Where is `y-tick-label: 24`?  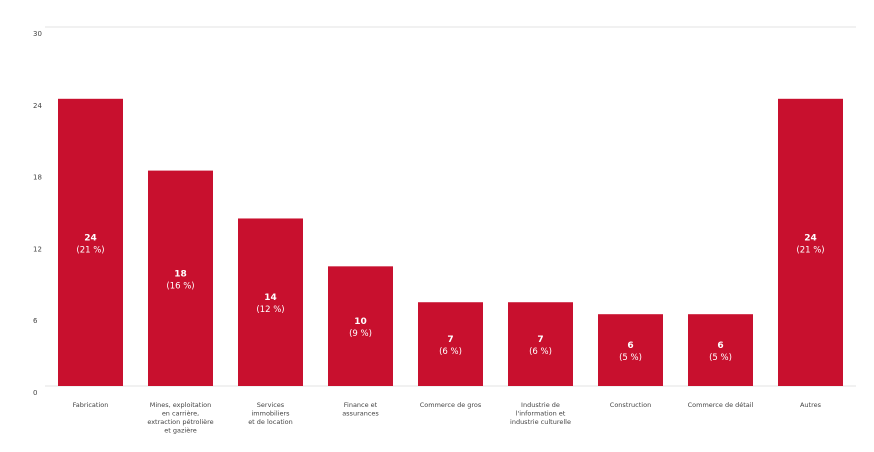
y-tick-label: 24 is located at coordinates (37, 106).